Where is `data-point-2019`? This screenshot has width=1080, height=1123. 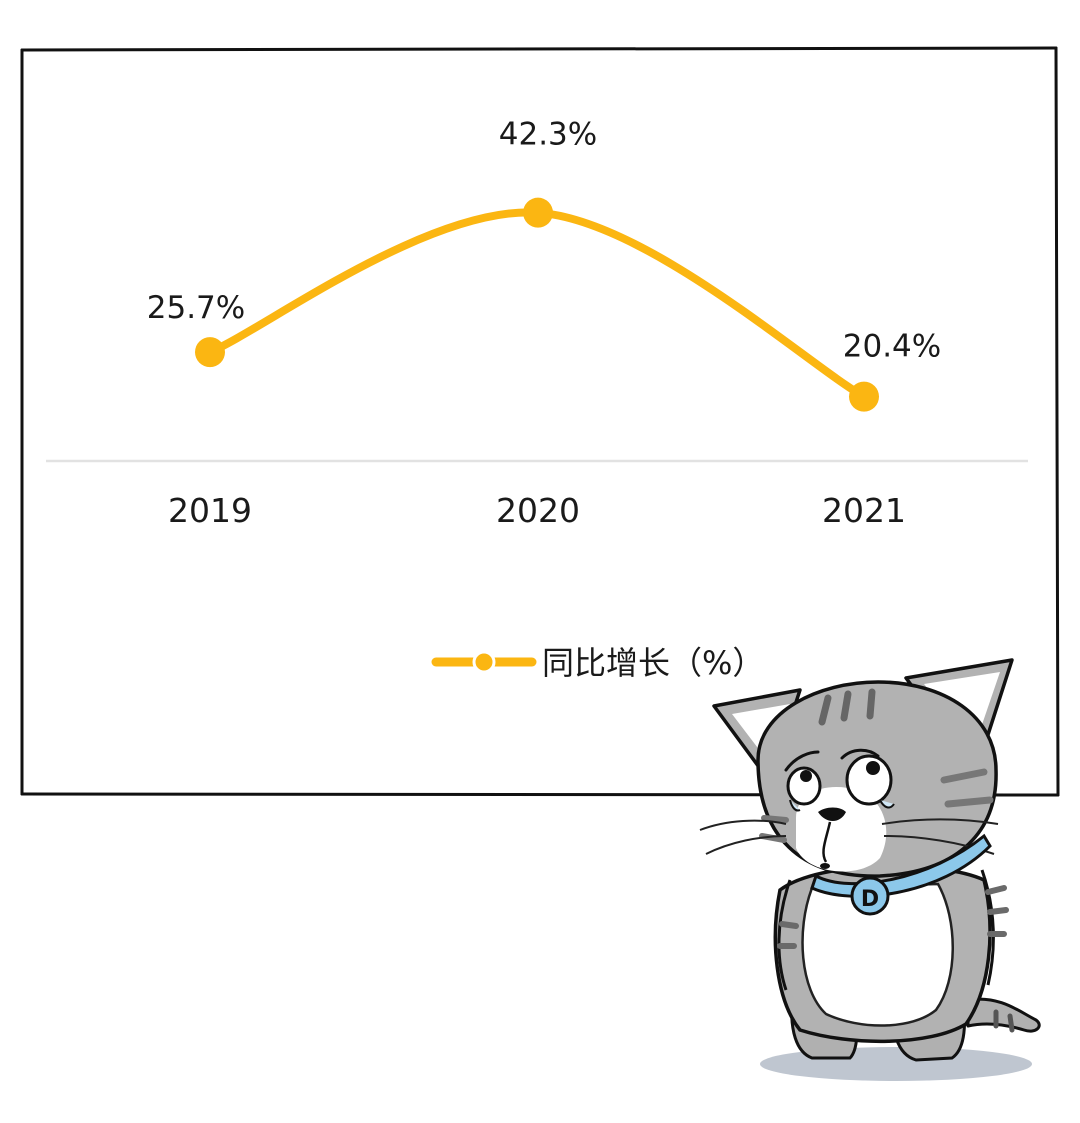
data-point-2019 is located at coordinates (210, 352).